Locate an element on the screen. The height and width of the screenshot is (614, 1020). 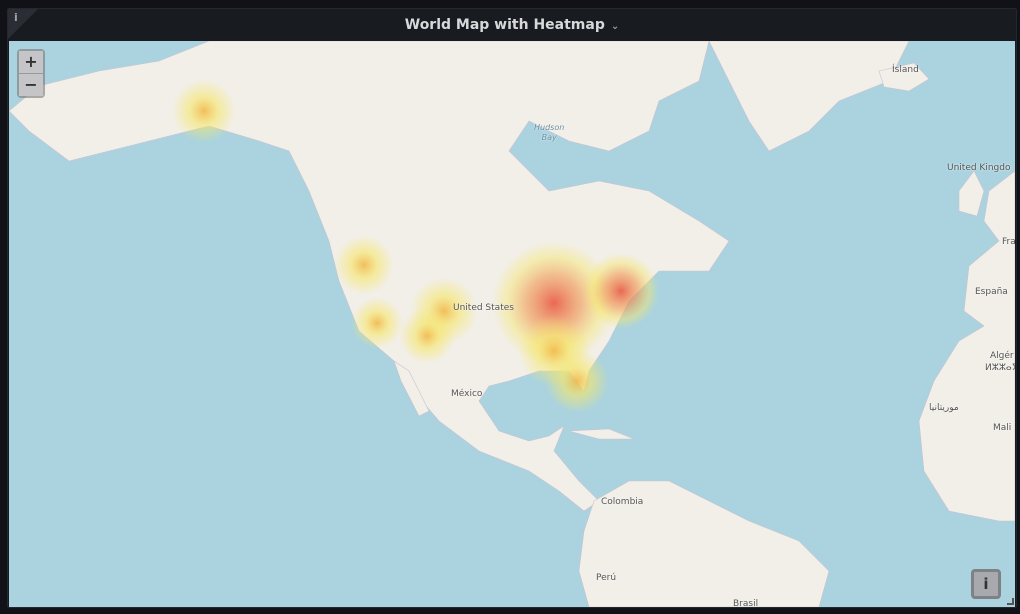
label-iceland: Ísland is located at coordinates (905, 70).